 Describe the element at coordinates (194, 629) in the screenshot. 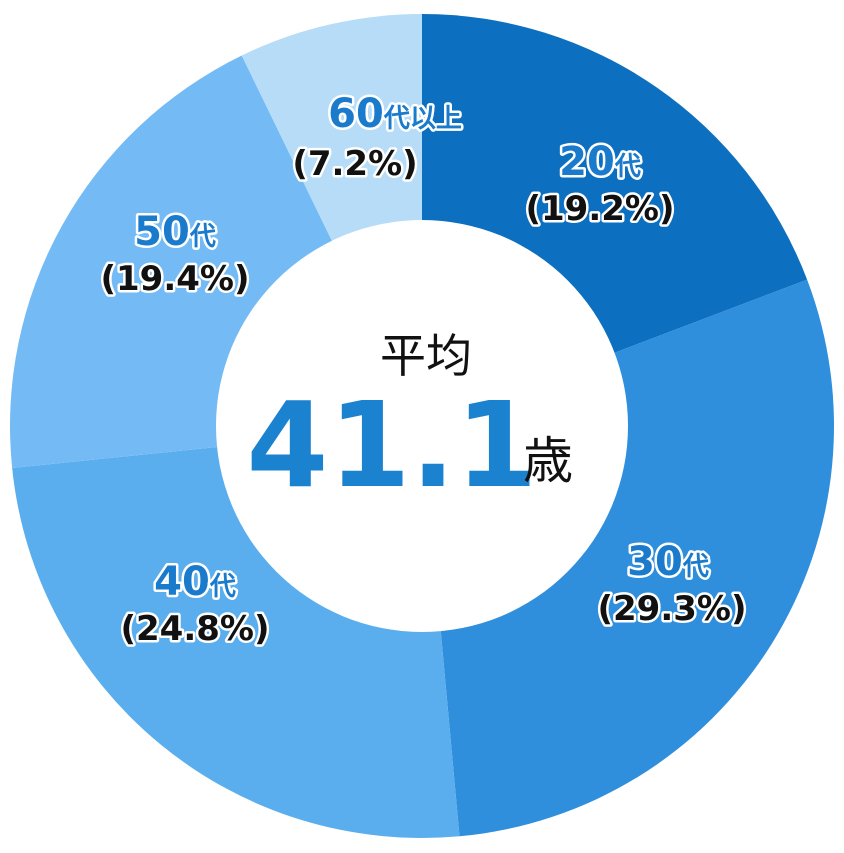

I see `value-label-40: (24.8%)` at that location.